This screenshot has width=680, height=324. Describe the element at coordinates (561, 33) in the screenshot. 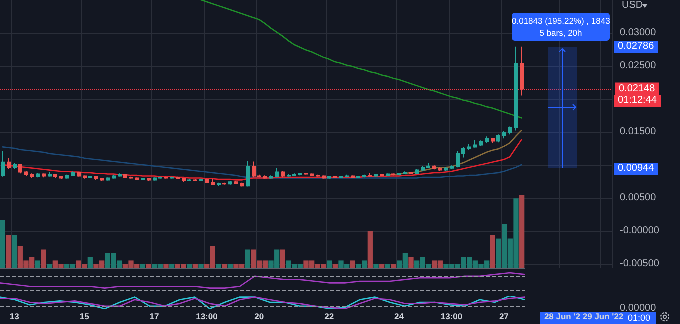

I see `annotation: 5 bars, 20h` at that location.